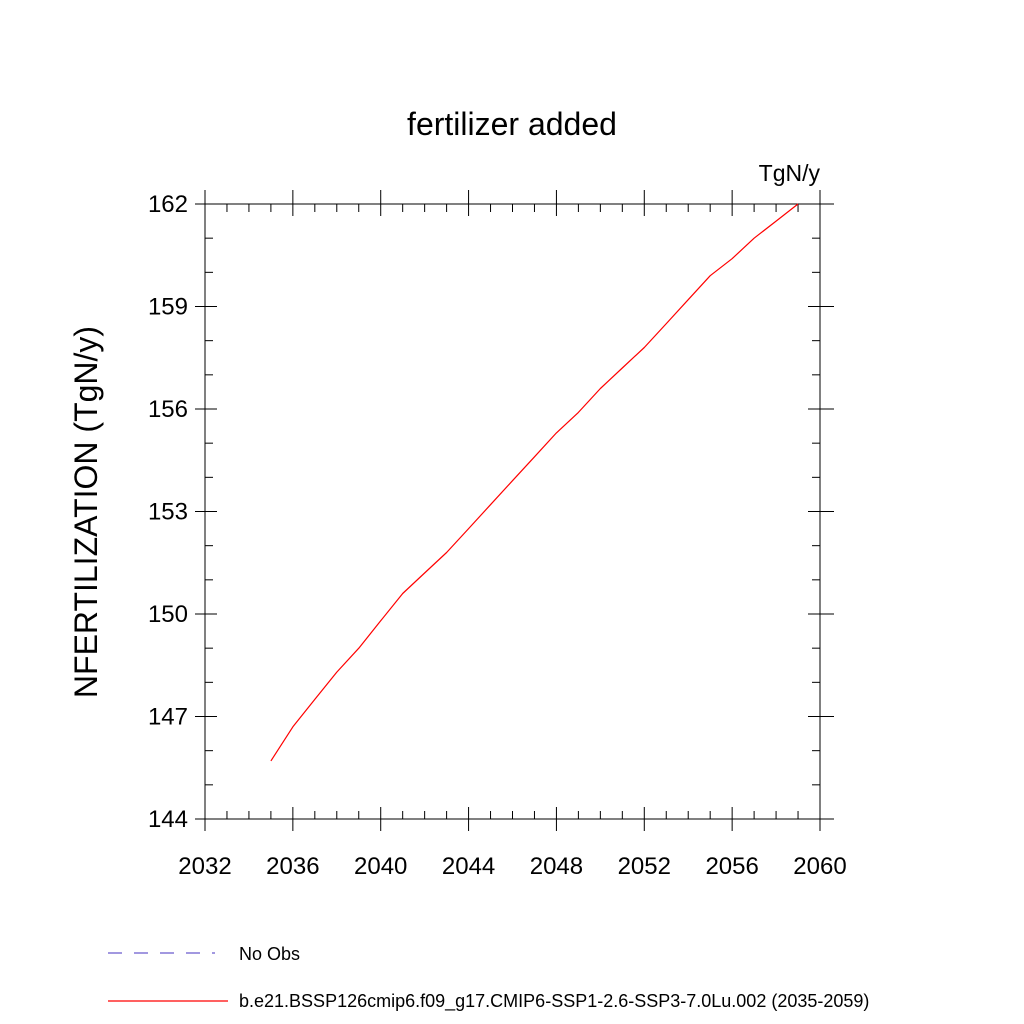  Describe the element at coordinates (269, 954) in the screenshot. I see `legend-label-no-obs: No Obs` at that location.